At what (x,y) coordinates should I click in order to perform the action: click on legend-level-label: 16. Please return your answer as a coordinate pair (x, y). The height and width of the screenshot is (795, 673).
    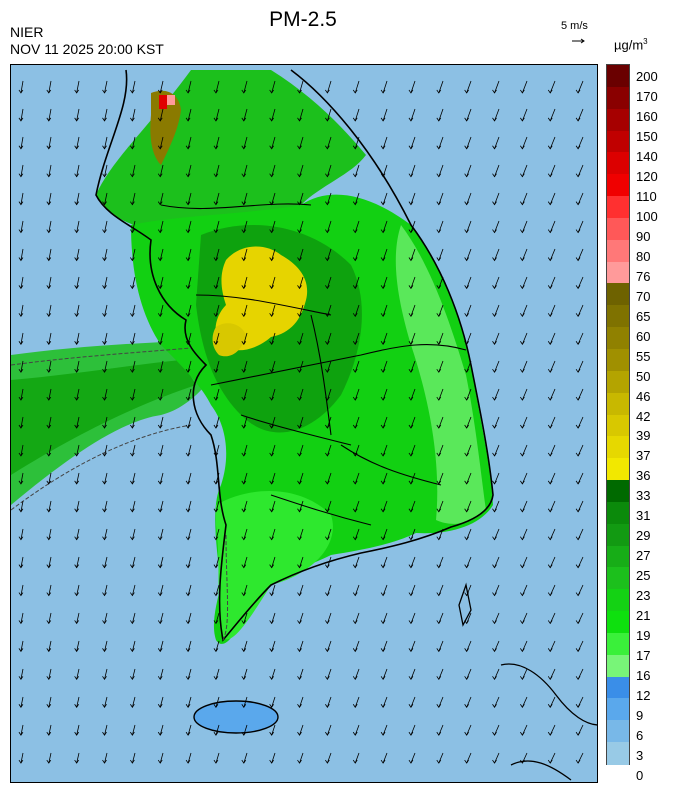
    Looking at the image, I should click on (643, 676).